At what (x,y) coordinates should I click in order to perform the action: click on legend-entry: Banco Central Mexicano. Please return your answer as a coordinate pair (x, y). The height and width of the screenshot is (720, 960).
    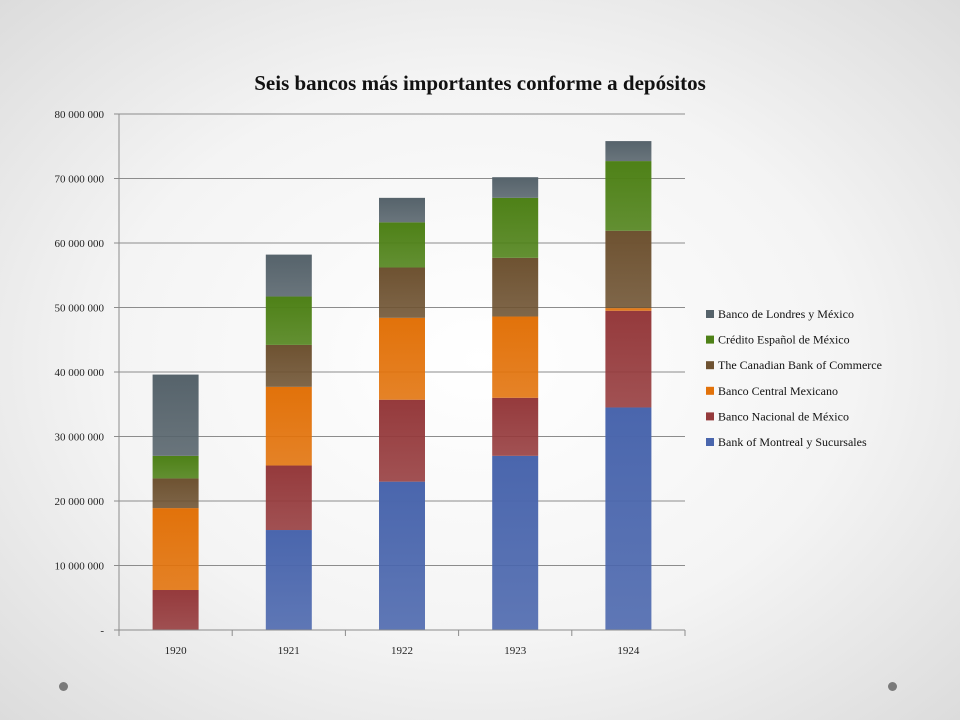
    Looking at the image, I should click on (772, 391).